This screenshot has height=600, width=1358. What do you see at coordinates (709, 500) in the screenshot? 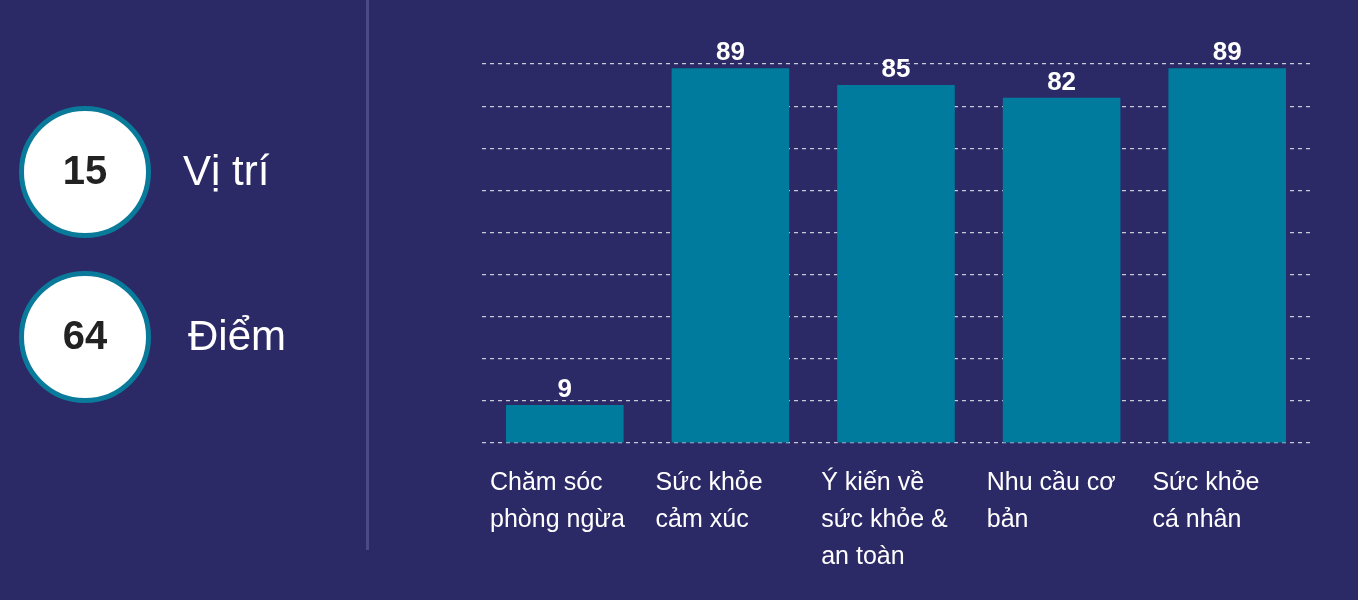
I see `x-tick-label: Sức khỏe cảm xúc` at bounding box center [709, 500].